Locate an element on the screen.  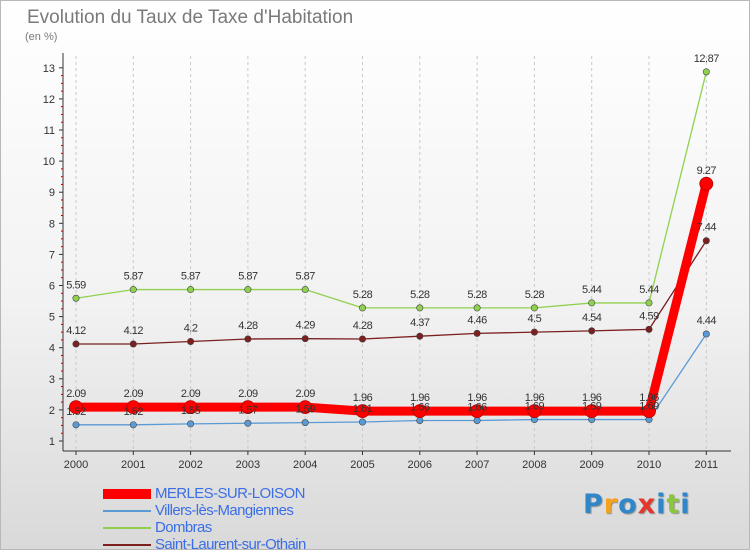
x-tick-label: 2002 is located at coordinates (190, 465).